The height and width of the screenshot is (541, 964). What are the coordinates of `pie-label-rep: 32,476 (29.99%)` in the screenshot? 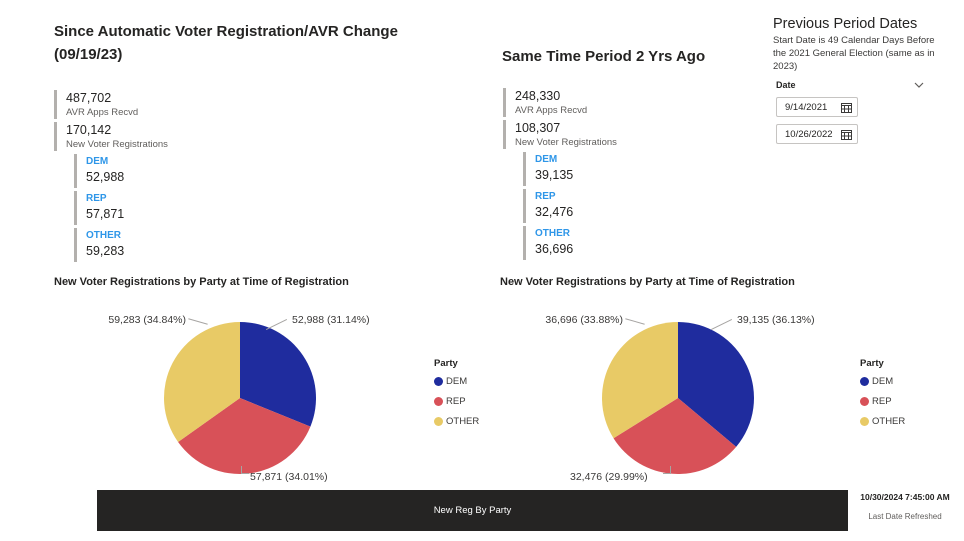 It's located at (609, 477).